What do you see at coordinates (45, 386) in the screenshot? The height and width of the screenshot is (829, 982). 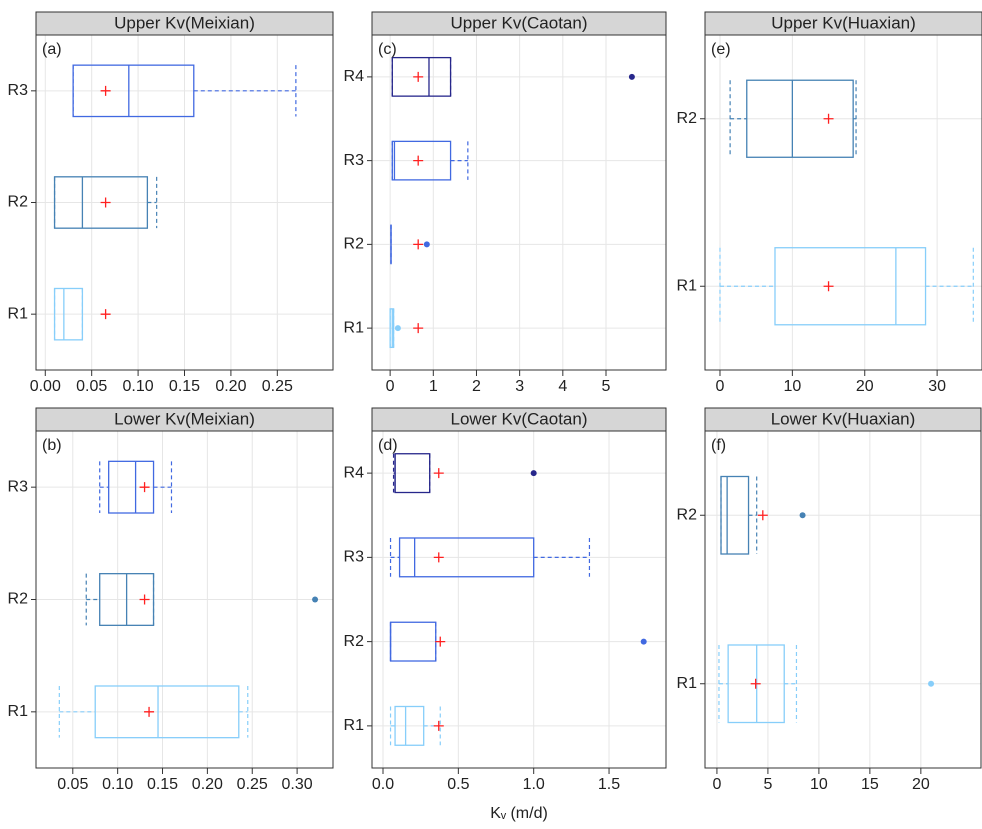 I see `x-tick-label: 0.00` at bounding box center [45, 386].